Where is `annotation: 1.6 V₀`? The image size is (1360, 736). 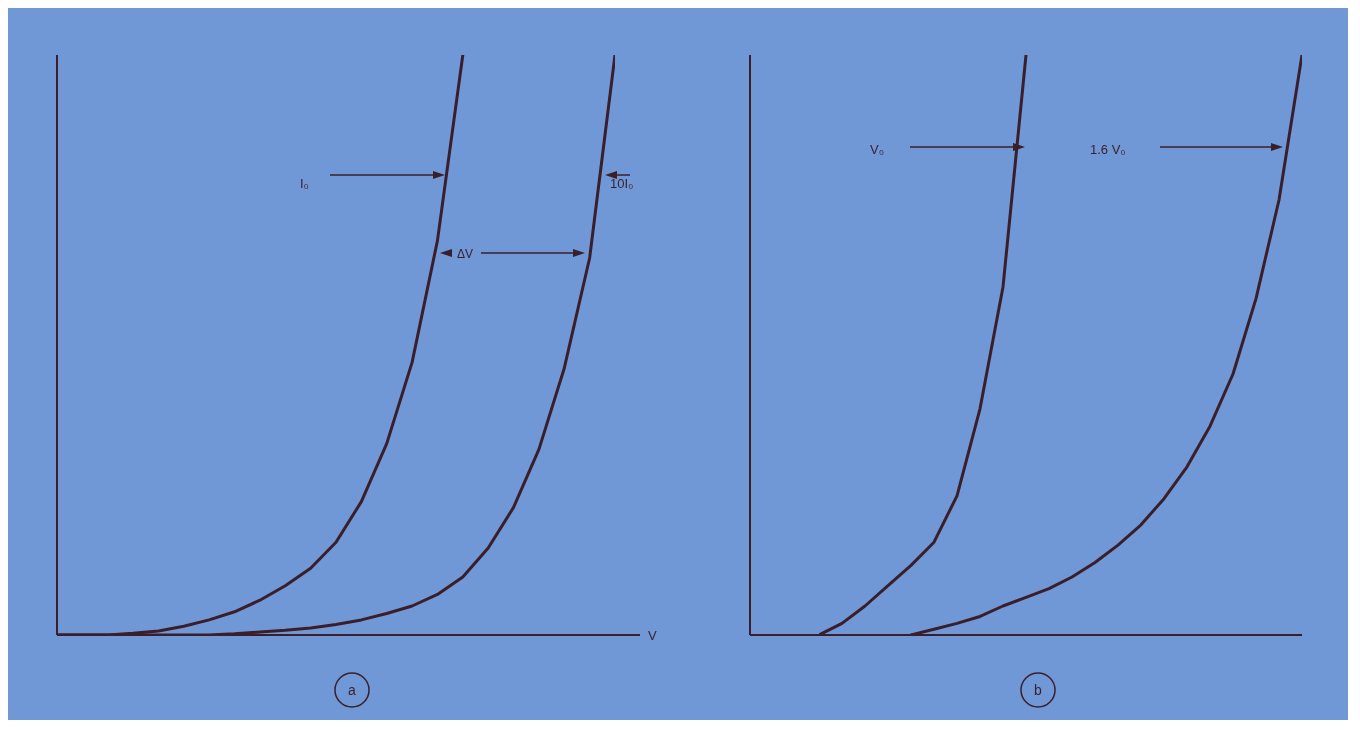
annotation: 1.6 V₀ is located at coordinates (1108, 149).